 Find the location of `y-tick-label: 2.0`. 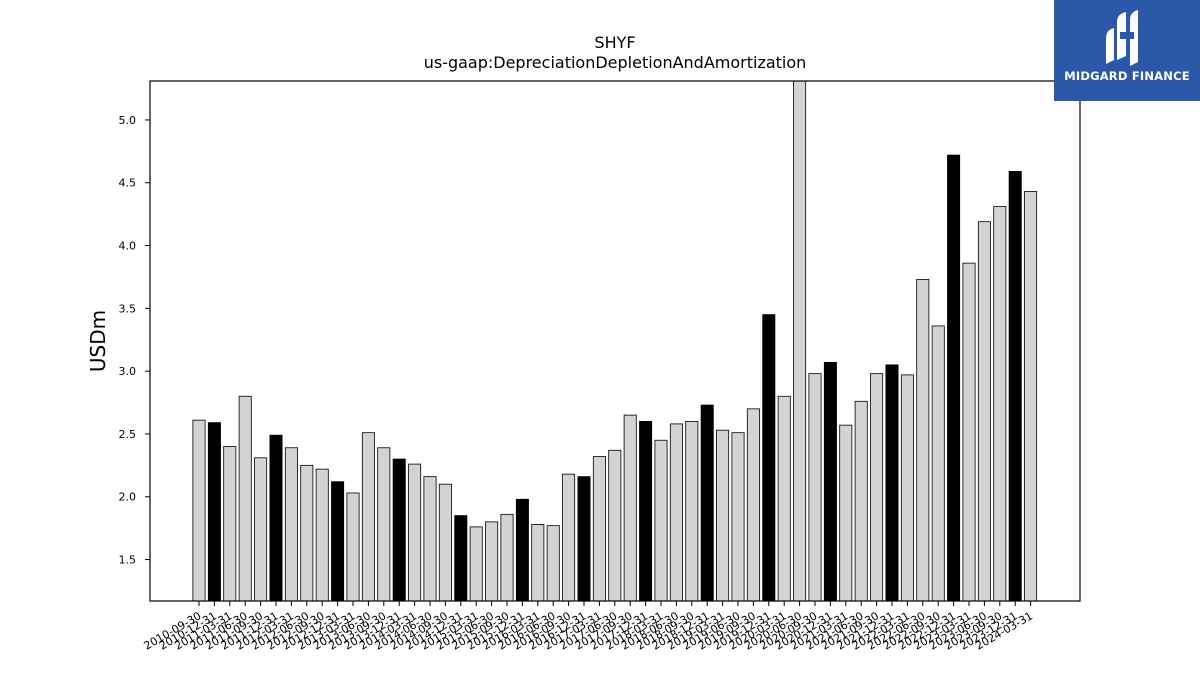

y-tick-label: 2.0 is located at coordinates (128, 497).